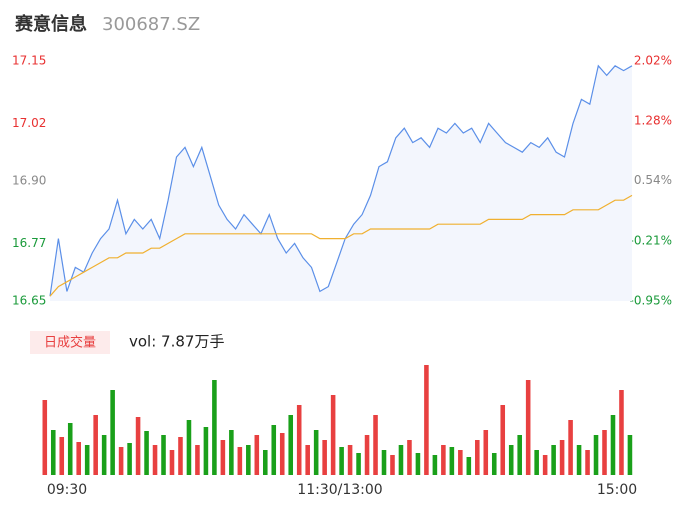 Image resolution: width=686 pixels, height=524 pixels. I want to click on volume-label: 日成交量, so click(70, 343).